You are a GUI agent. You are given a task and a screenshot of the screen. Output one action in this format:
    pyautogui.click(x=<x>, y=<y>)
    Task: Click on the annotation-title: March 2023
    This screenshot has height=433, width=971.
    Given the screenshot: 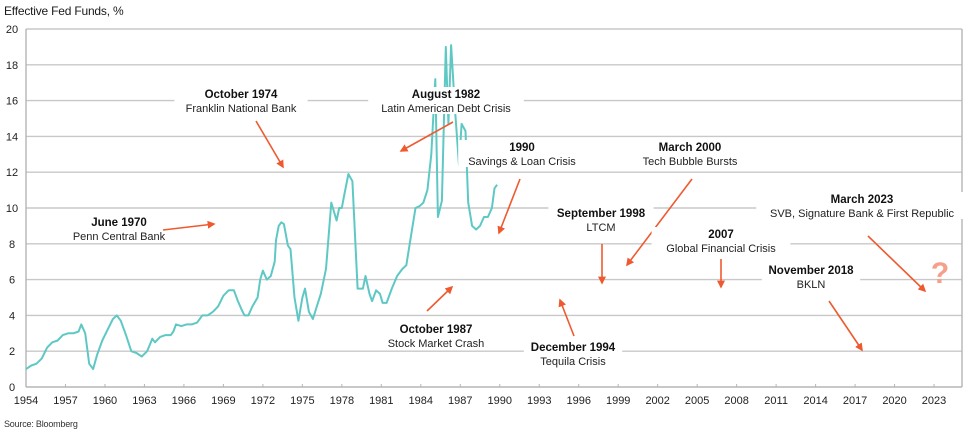 What is the action you would take?
    pyautogui.click(x=862, y=200)
    